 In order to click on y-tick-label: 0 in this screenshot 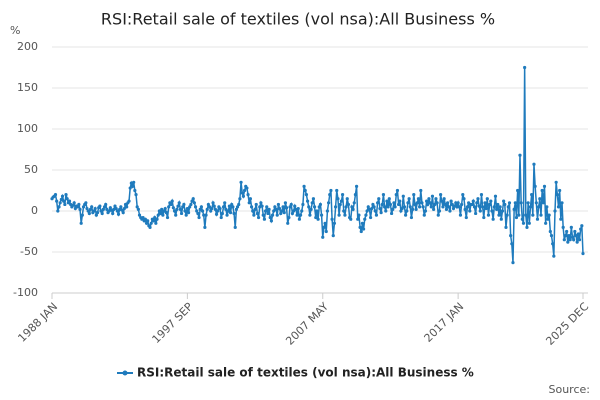, I will do `click(34, 210)`.